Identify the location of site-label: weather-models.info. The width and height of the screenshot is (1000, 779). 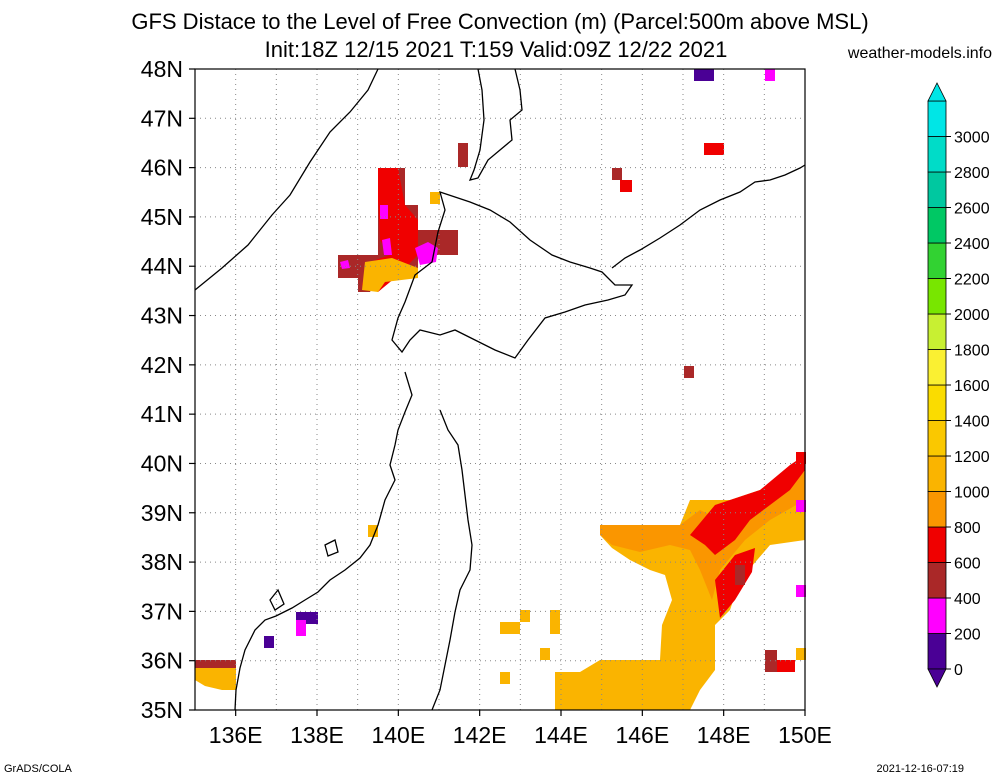
(919, 53).